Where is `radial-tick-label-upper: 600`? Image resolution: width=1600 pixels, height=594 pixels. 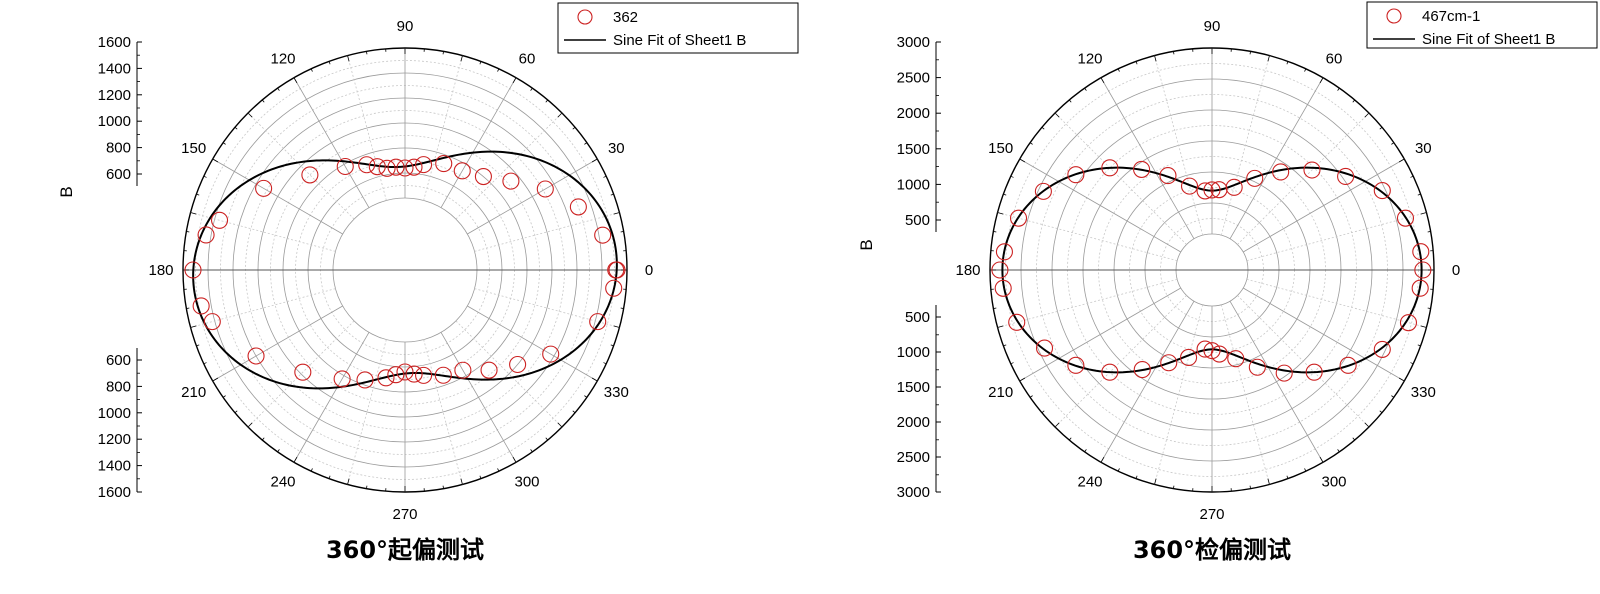 radial-tick-label-upper: 600 is located at coordinates (118, 174).